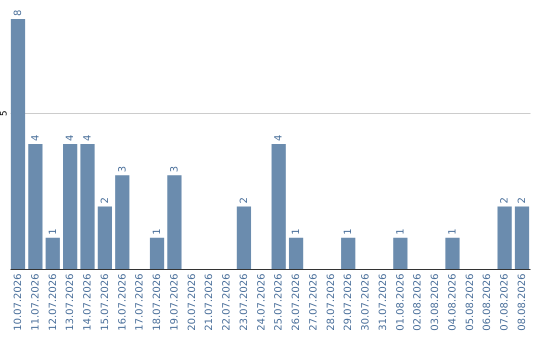  I want to click on x-tick-label: 29.07.2026, so click(348, 302).